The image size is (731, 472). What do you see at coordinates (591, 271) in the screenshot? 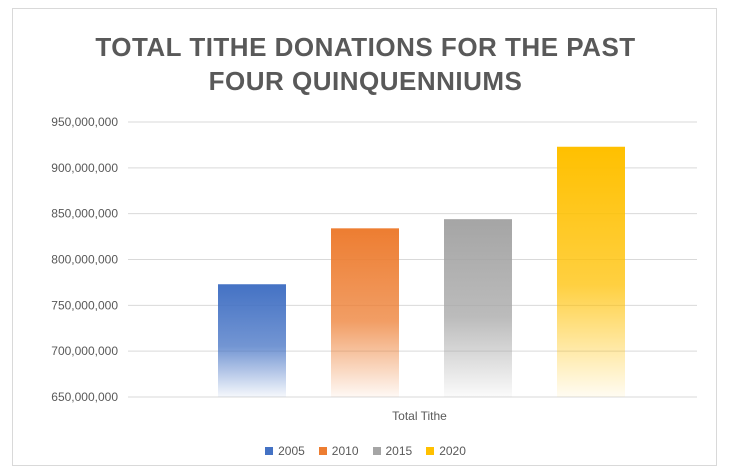
I see `bar-2020` at bounding box center [591, 271].